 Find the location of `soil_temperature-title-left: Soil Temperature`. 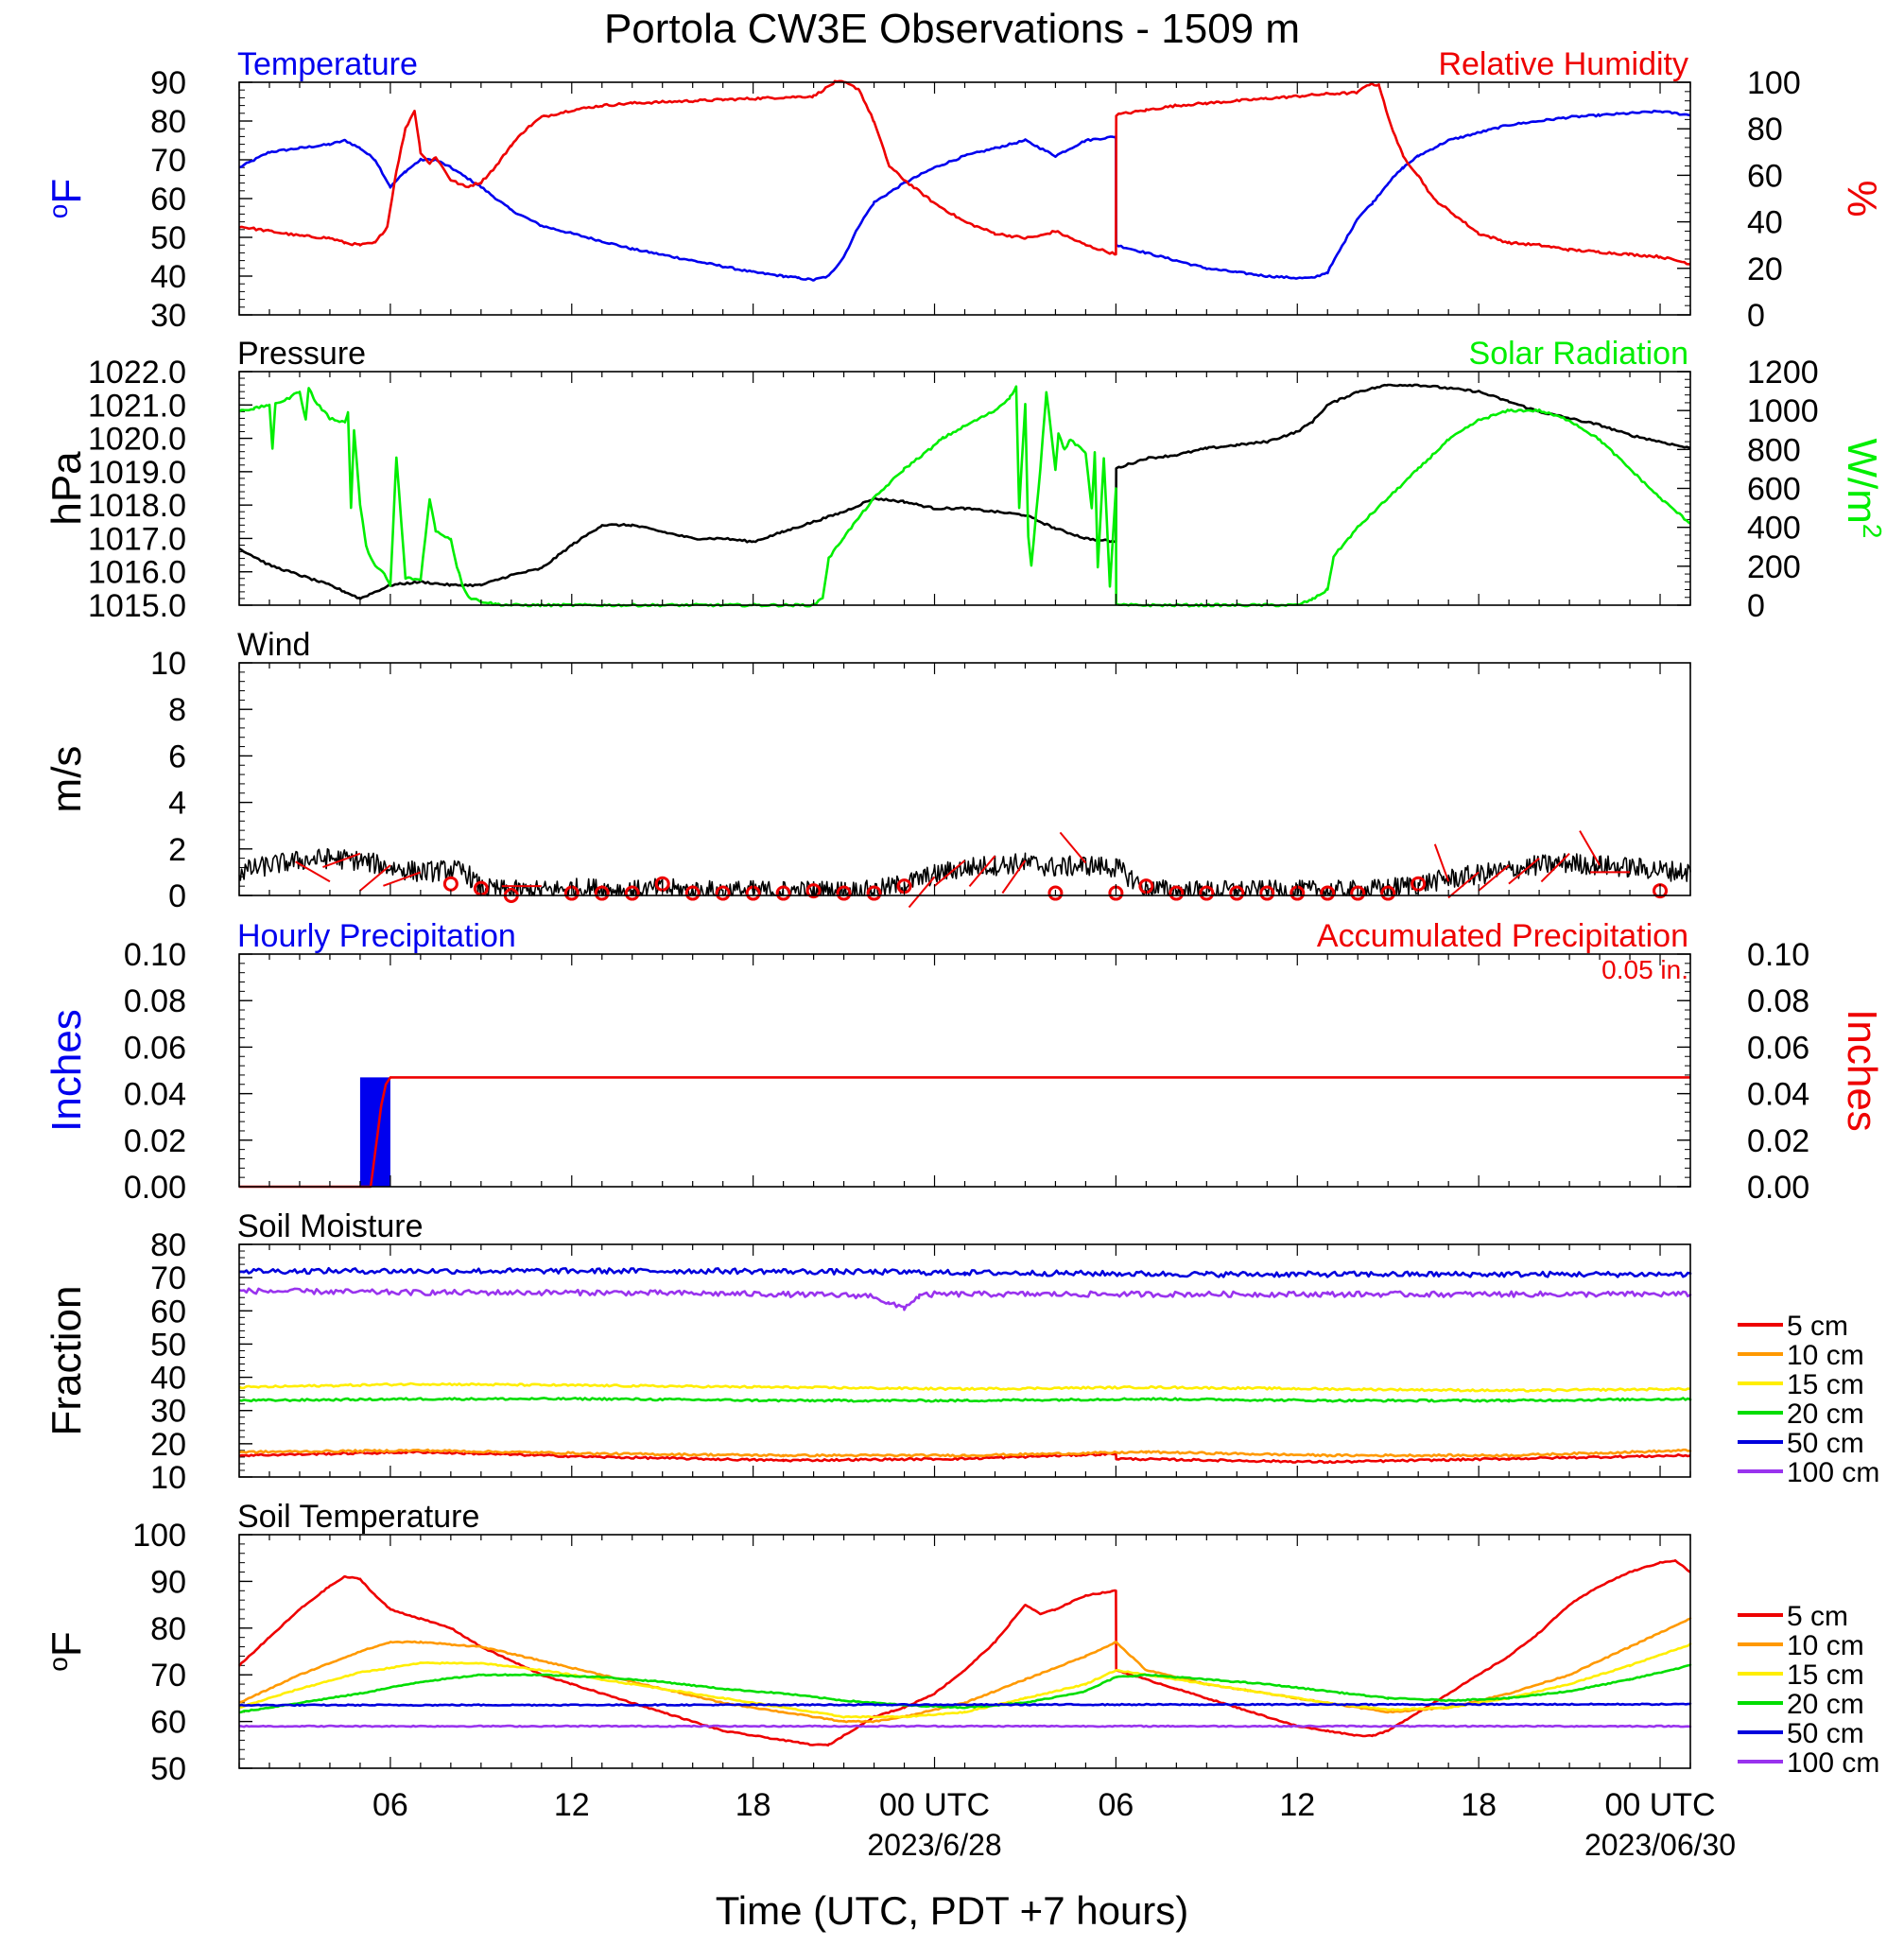

soil_temperature-title-left: Soil Temperature is located at coordinates (358, 1517).